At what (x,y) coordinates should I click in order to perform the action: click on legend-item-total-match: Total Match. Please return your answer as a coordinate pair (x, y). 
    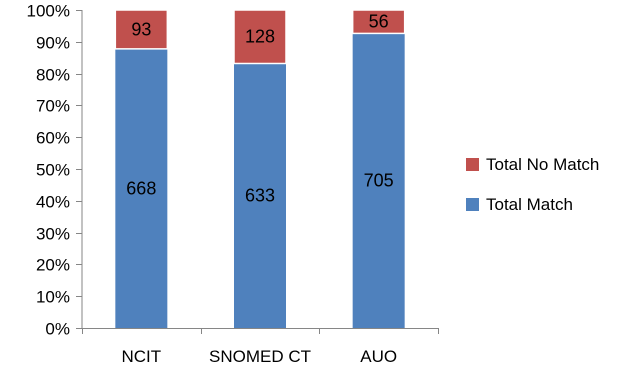
    Looking at the image, I should click on (519, 204).